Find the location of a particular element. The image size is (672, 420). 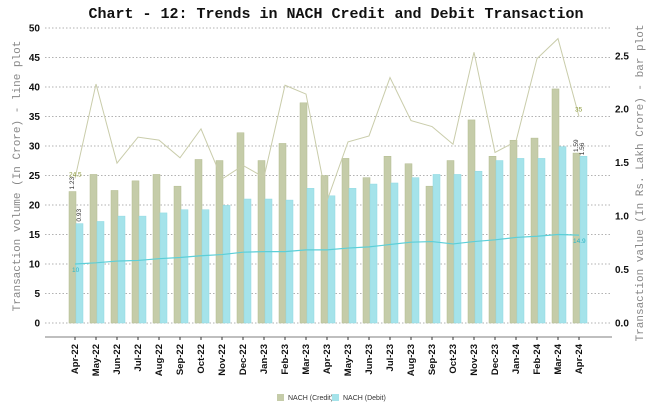

x-tick-label: Mar-23 is located at coordinates (306, 359).